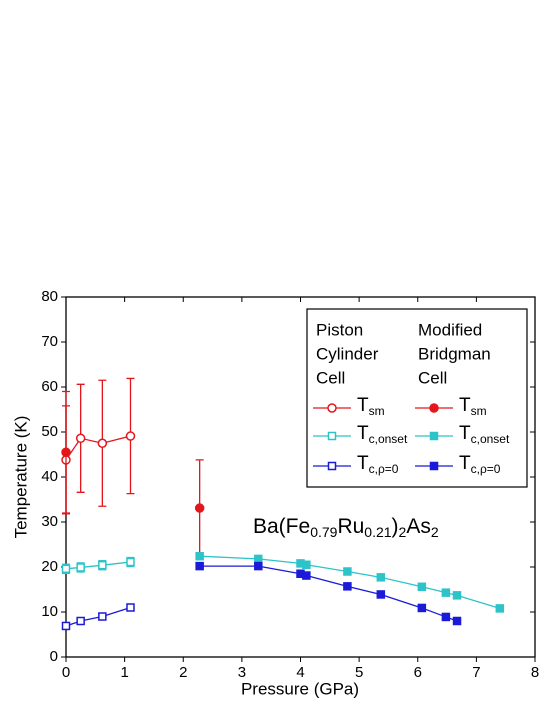 This screenshot has width=545, height=705. Describe the element at coordinates (417, 398) in the screenshot. I see `legend-box` at that location.